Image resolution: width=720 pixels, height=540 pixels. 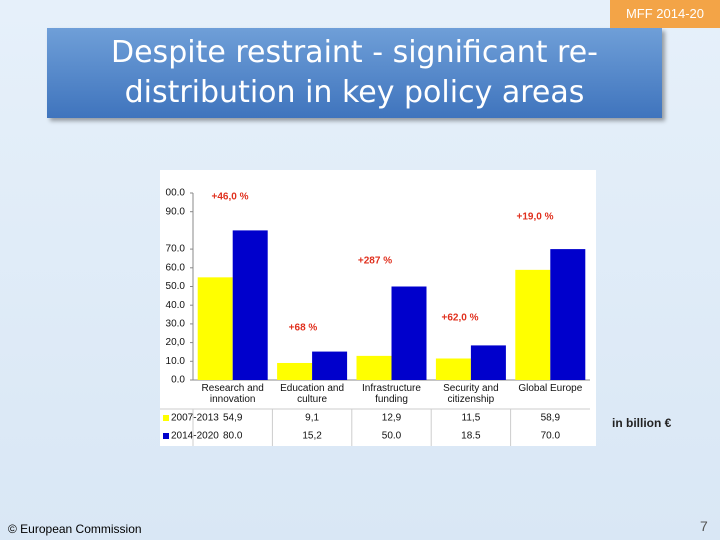 I want to click on y-tick-label: 50.0, so click(x=176, y=286).